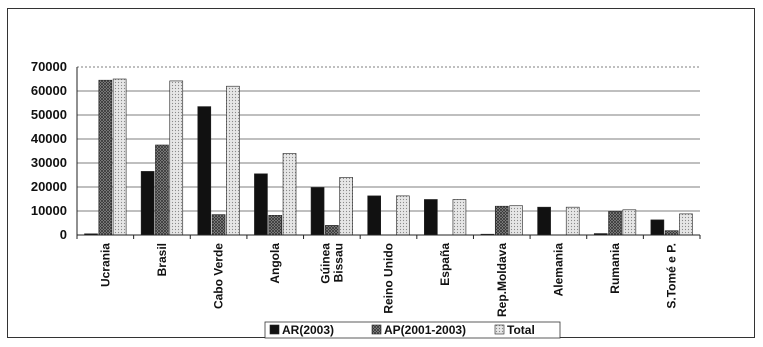 This screenshot has width=763, height=347. What do you see at coordinates (49, 162) in the screenshot?
I see `y-tick-label: 30000` at bounding box center [49, 162].